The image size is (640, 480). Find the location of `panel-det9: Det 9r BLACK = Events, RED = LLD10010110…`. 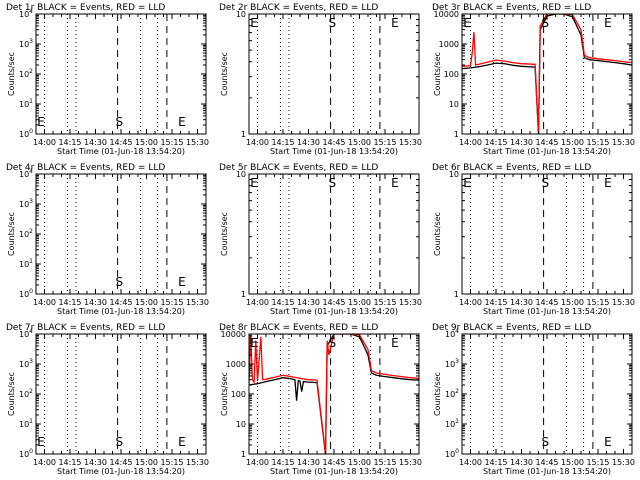

panel-det9: Det 9r BLACK = Events, RED = LLD10010110… is located at coordinates (533, 399).